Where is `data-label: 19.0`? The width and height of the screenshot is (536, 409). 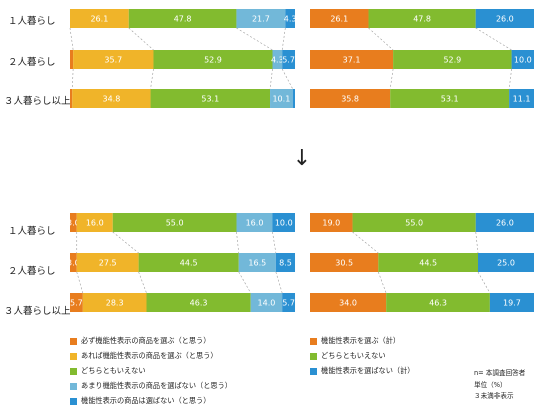 data-label: 19.0 is located at coordinates (331, 223).